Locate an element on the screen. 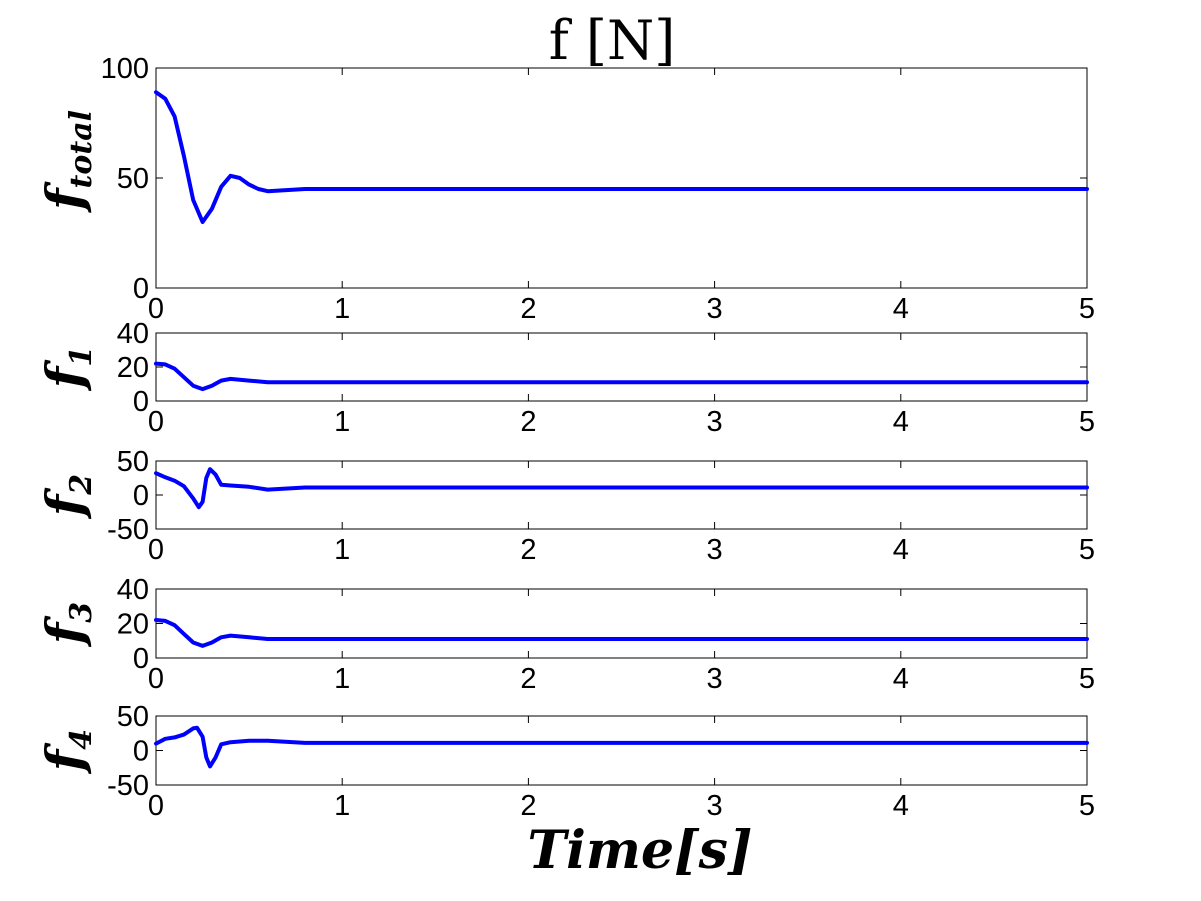 This screenshot has height=901, width=1201. y-axis-label-subscript: 3 is located at coordinates (81, 612).